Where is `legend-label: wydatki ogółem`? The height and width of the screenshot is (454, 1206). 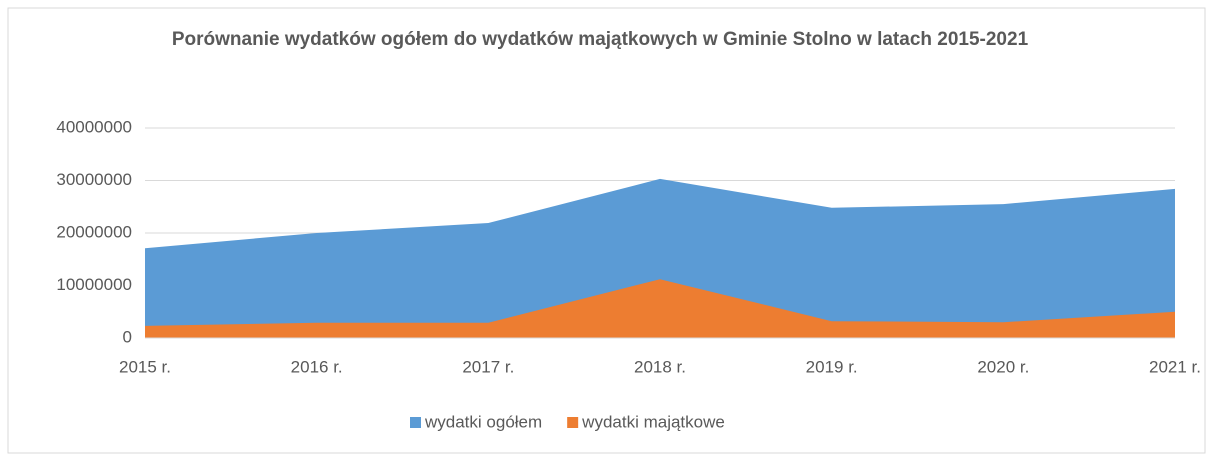
legend-label: wydatki ogółem is located at coordinates (483, 421).